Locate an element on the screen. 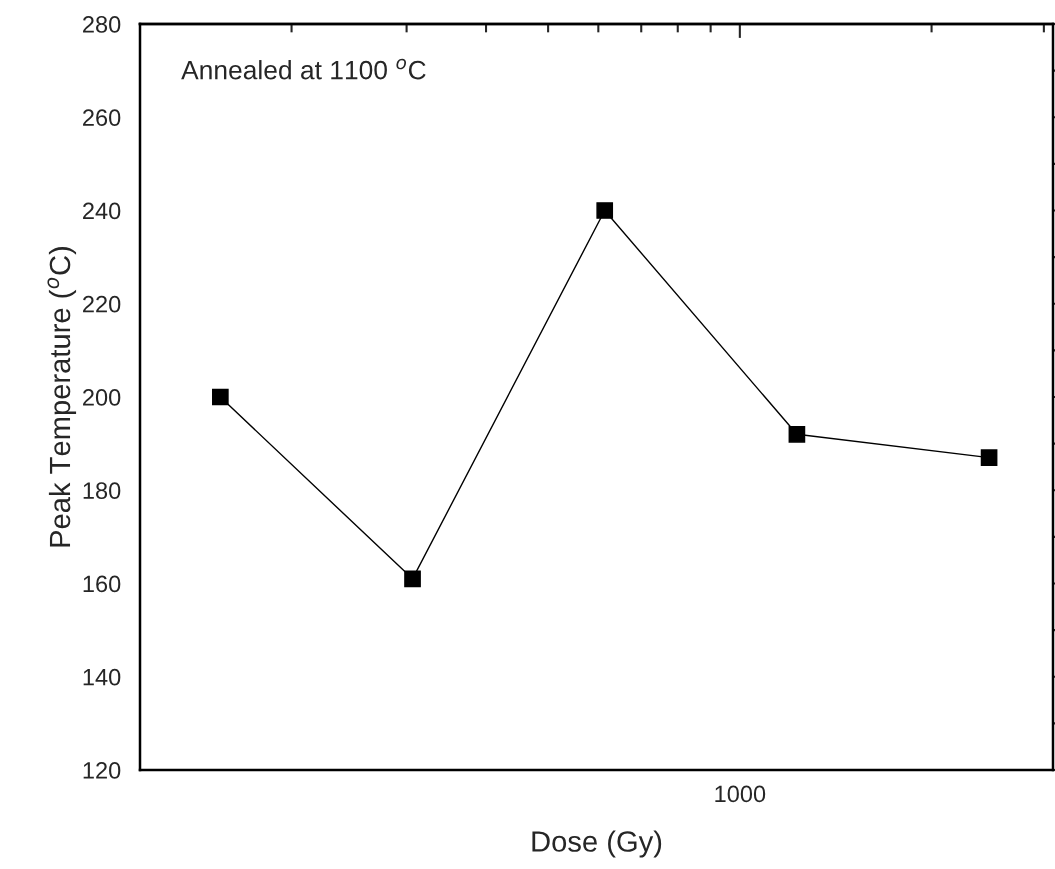 Image resolution: width=1055 pixels, height=869 pixels. y-axis-title: Peak Temperature ($^{o}$C) is located at coordinates (62, 397).